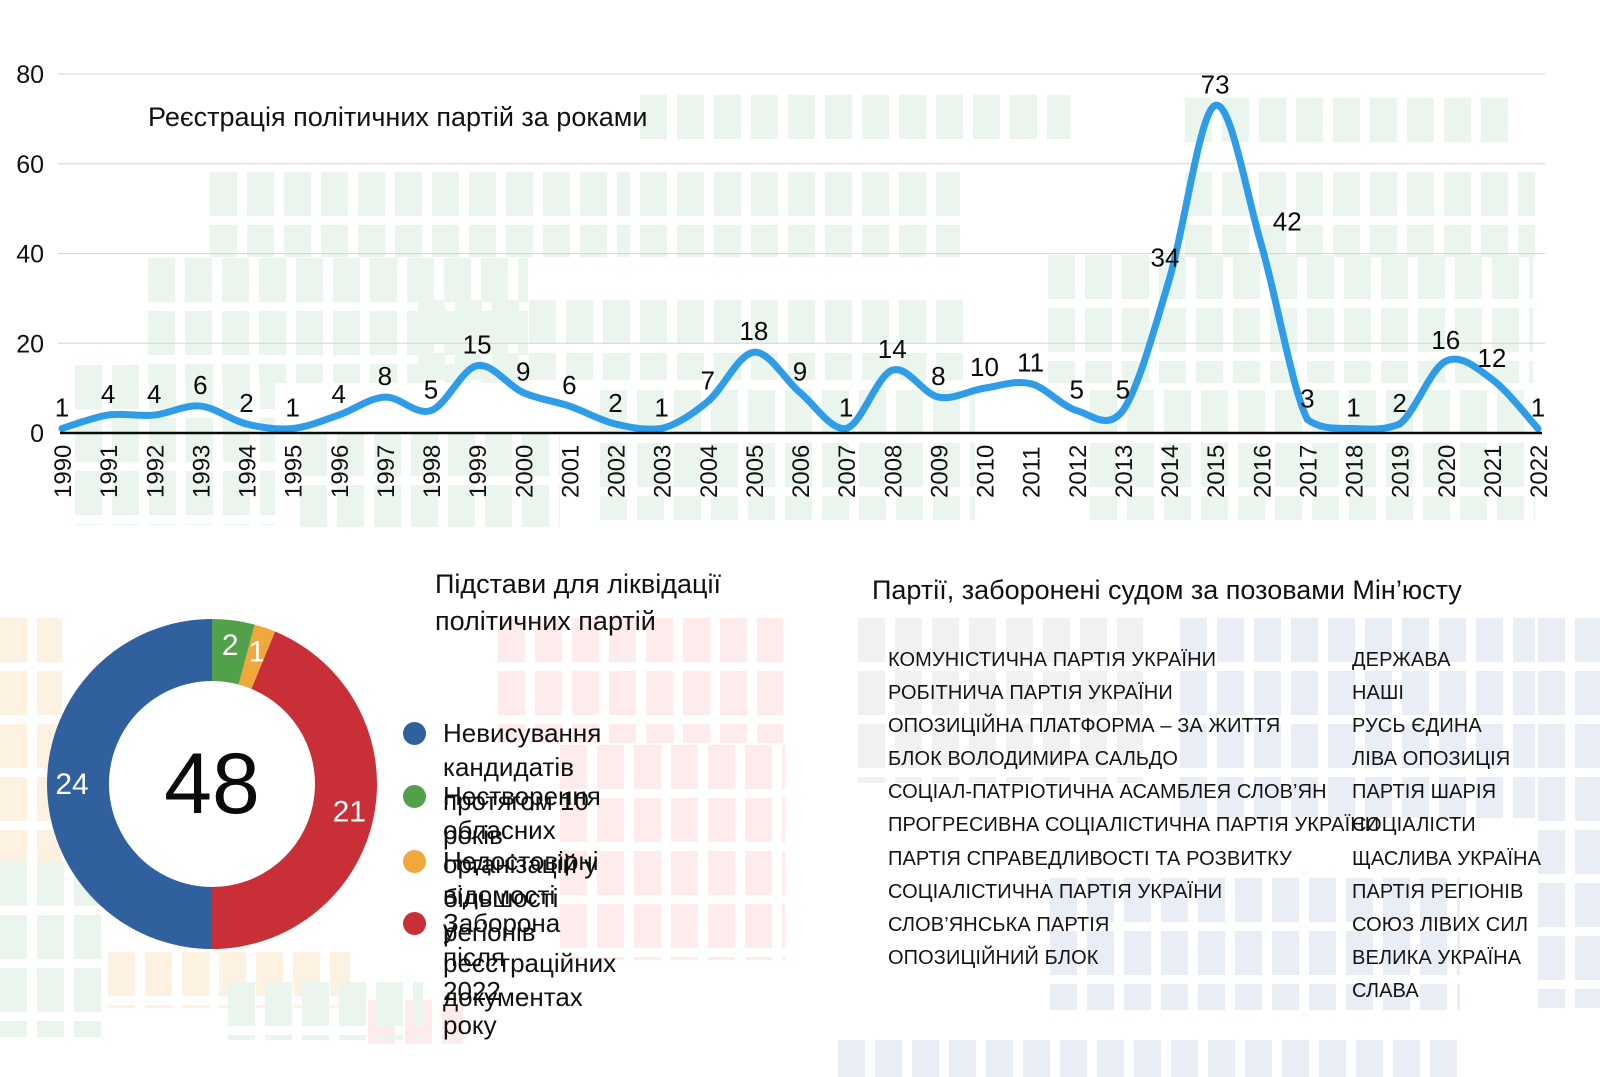 The image size is (1600, 1077). I want to click on data-point-label: 3, so click(1307, 399).